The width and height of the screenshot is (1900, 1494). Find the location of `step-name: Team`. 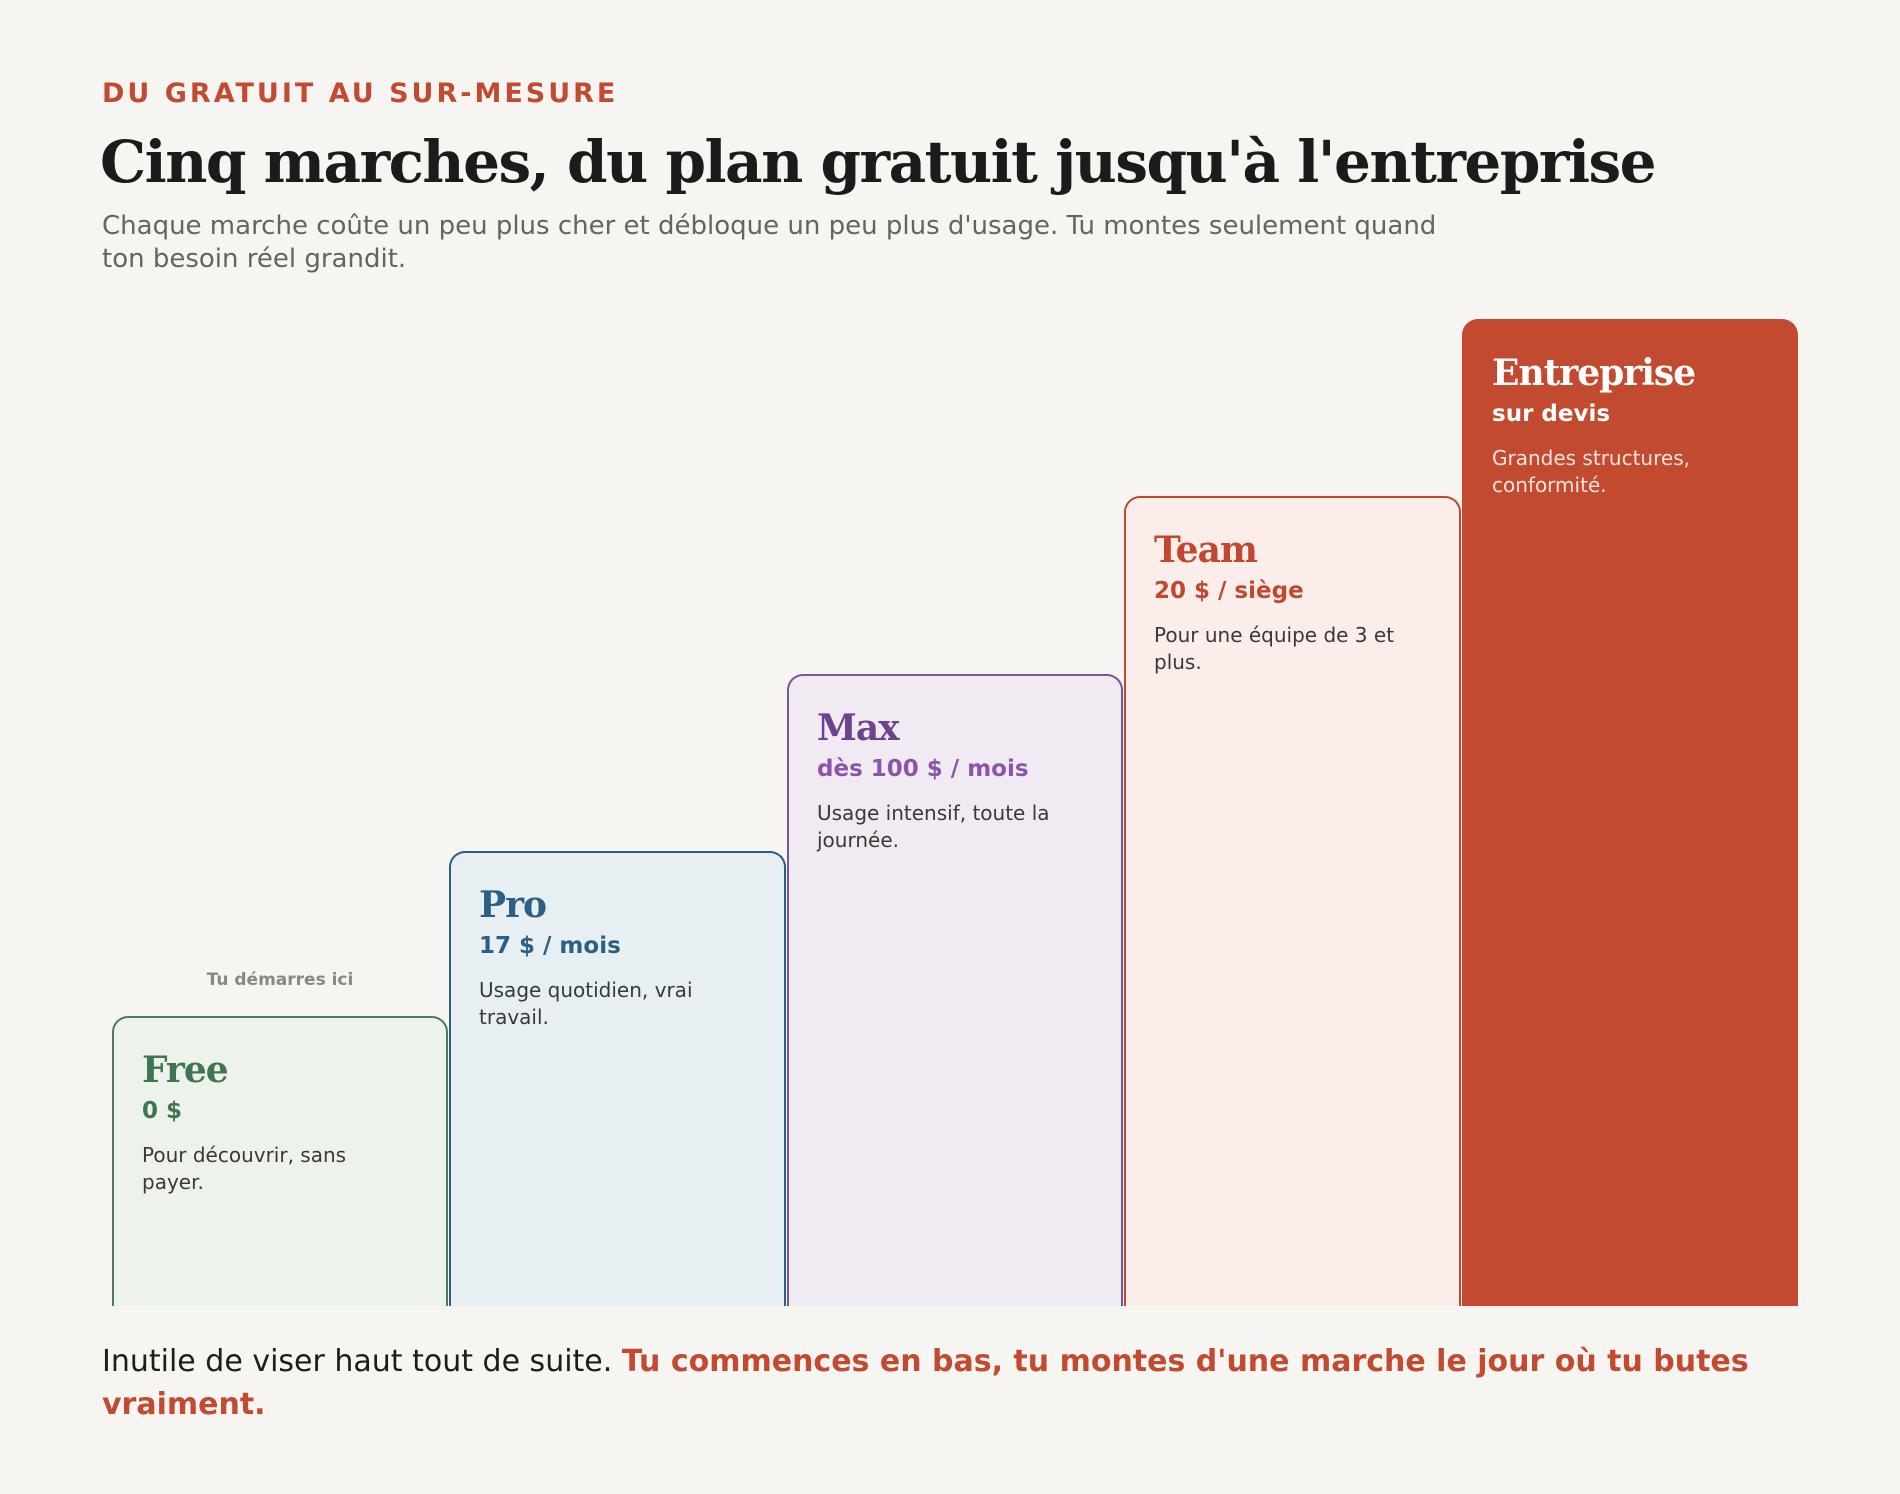

step-name: Team is located at coordinates (1206, 550).